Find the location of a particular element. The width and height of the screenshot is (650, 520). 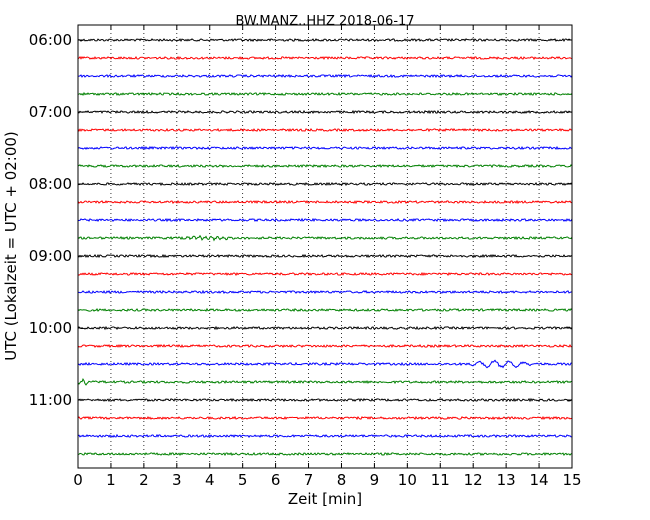

y-tick-label: 07:00 is located at coordinates (50, 112).